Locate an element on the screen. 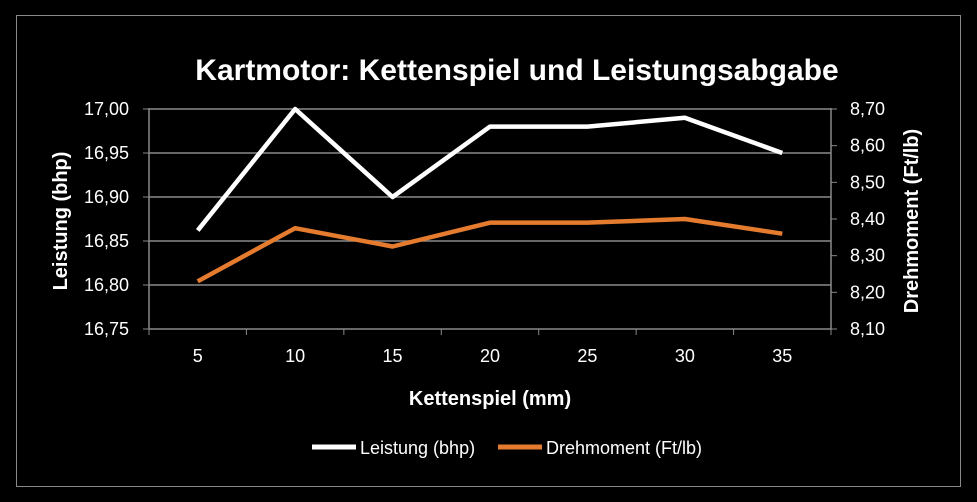 The image size is (977, 502). left-tick-label: 17,00 is located at coordinates (106, 109).